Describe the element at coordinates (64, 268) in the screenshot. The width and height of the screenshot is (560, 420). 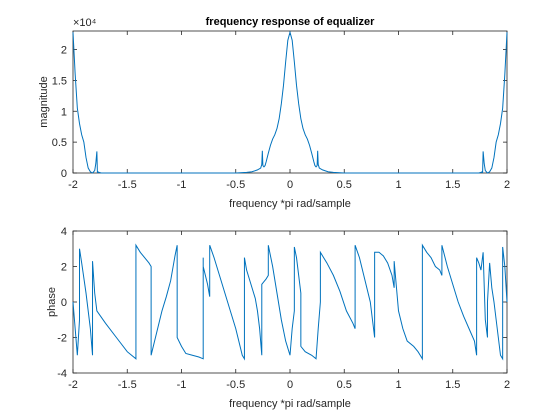
I see `phase-y-tick-label: 2` at that location.